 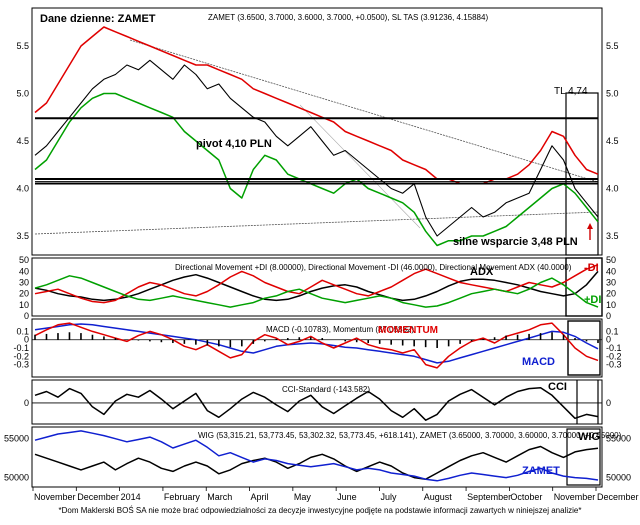 I want to click on ytick-right-wig: 50000, so click(x=618, y=478).